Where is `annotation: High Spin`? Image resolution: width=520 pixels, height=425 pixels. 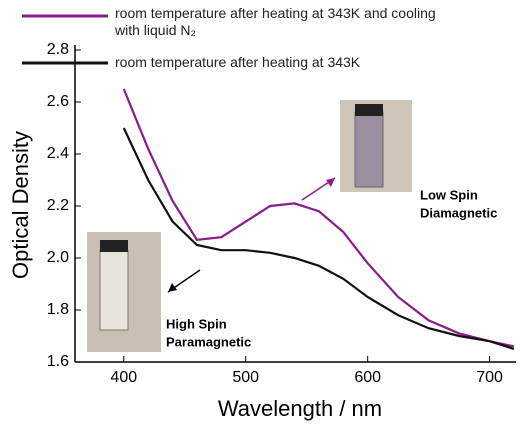
annotation: High Spin is located at coordinates (196, 323).